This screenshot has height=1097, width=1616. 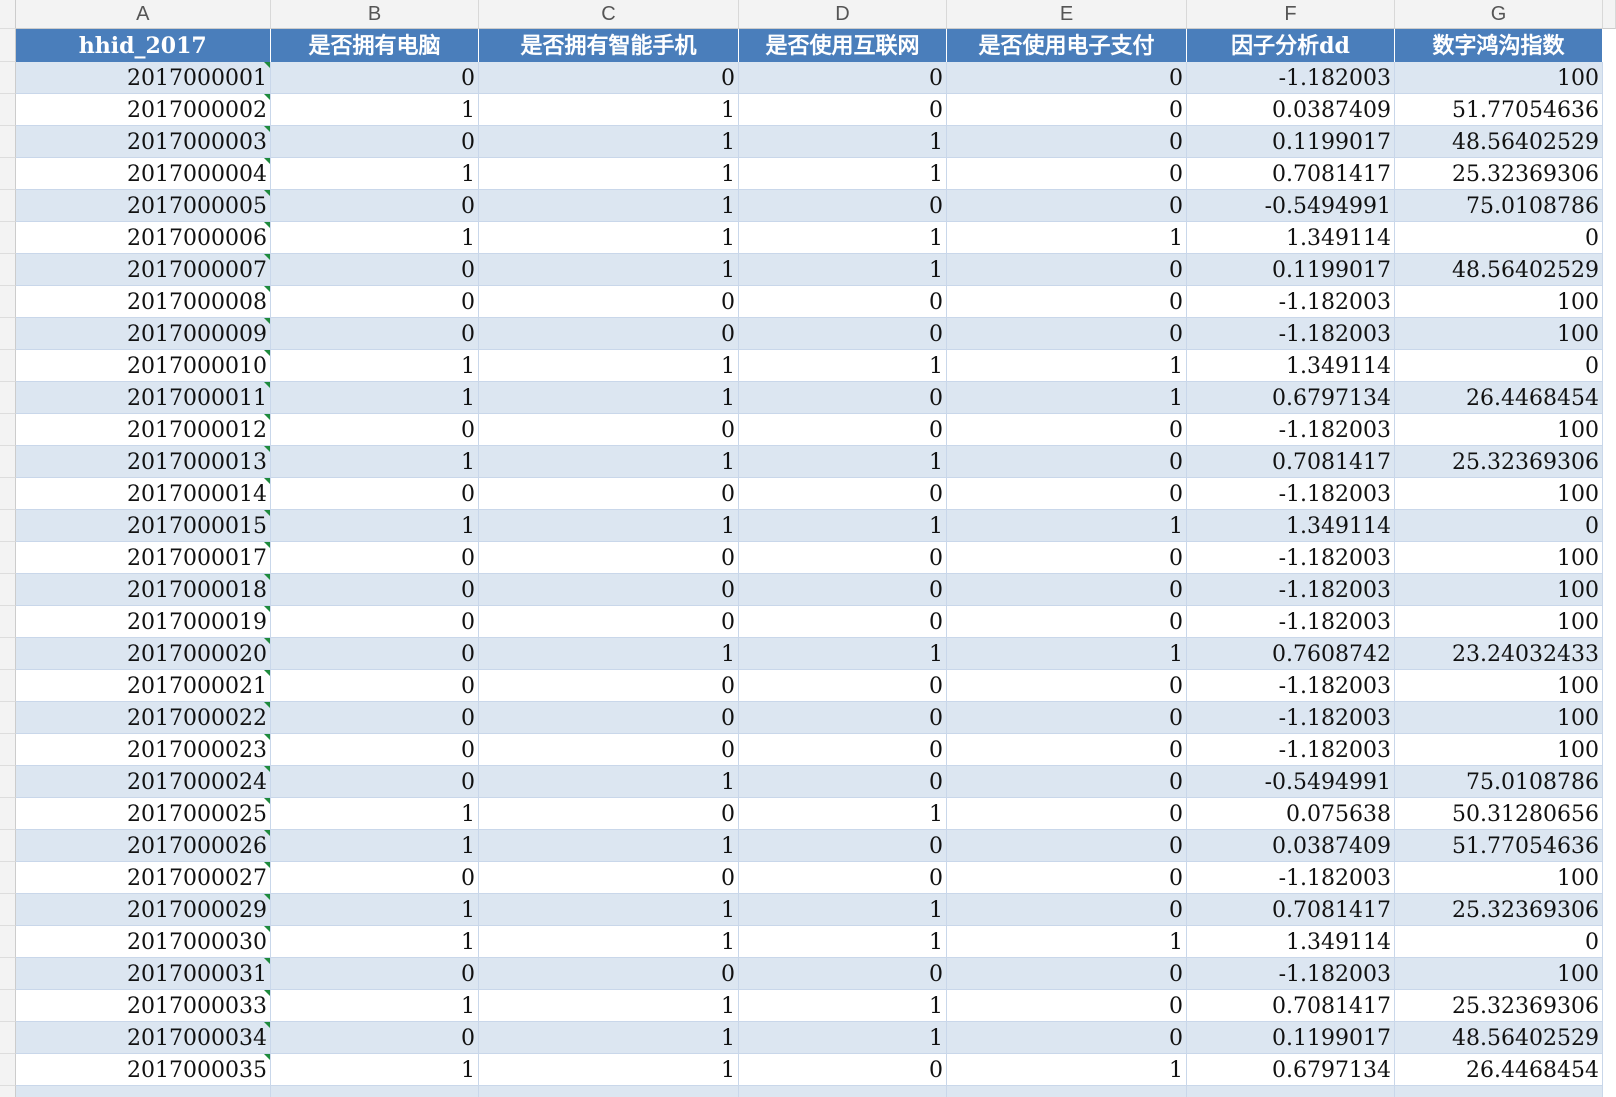 What do you see at coordinates (1499, 398) in the screenshot?
I see `cell: 26.4468454` at bounding box center [1499, 398].